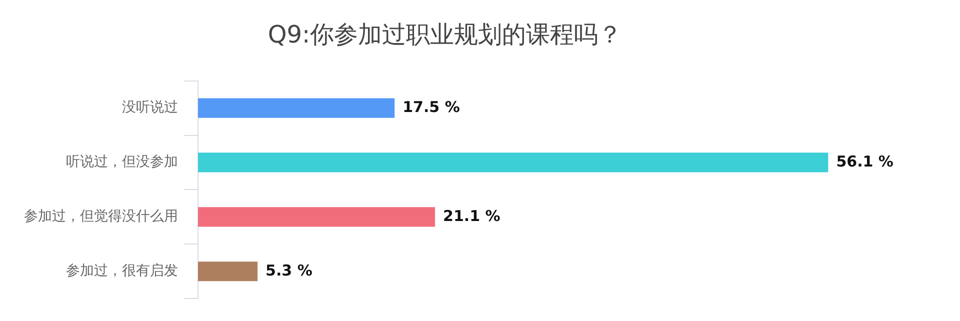 This screenshot has height=321, width=960. What do you see at coordinates (445, 34) in the screenshot?
I see `chart-title: Q9:你参加过职业规划的课程吗？` at bounding box center [445, 34].